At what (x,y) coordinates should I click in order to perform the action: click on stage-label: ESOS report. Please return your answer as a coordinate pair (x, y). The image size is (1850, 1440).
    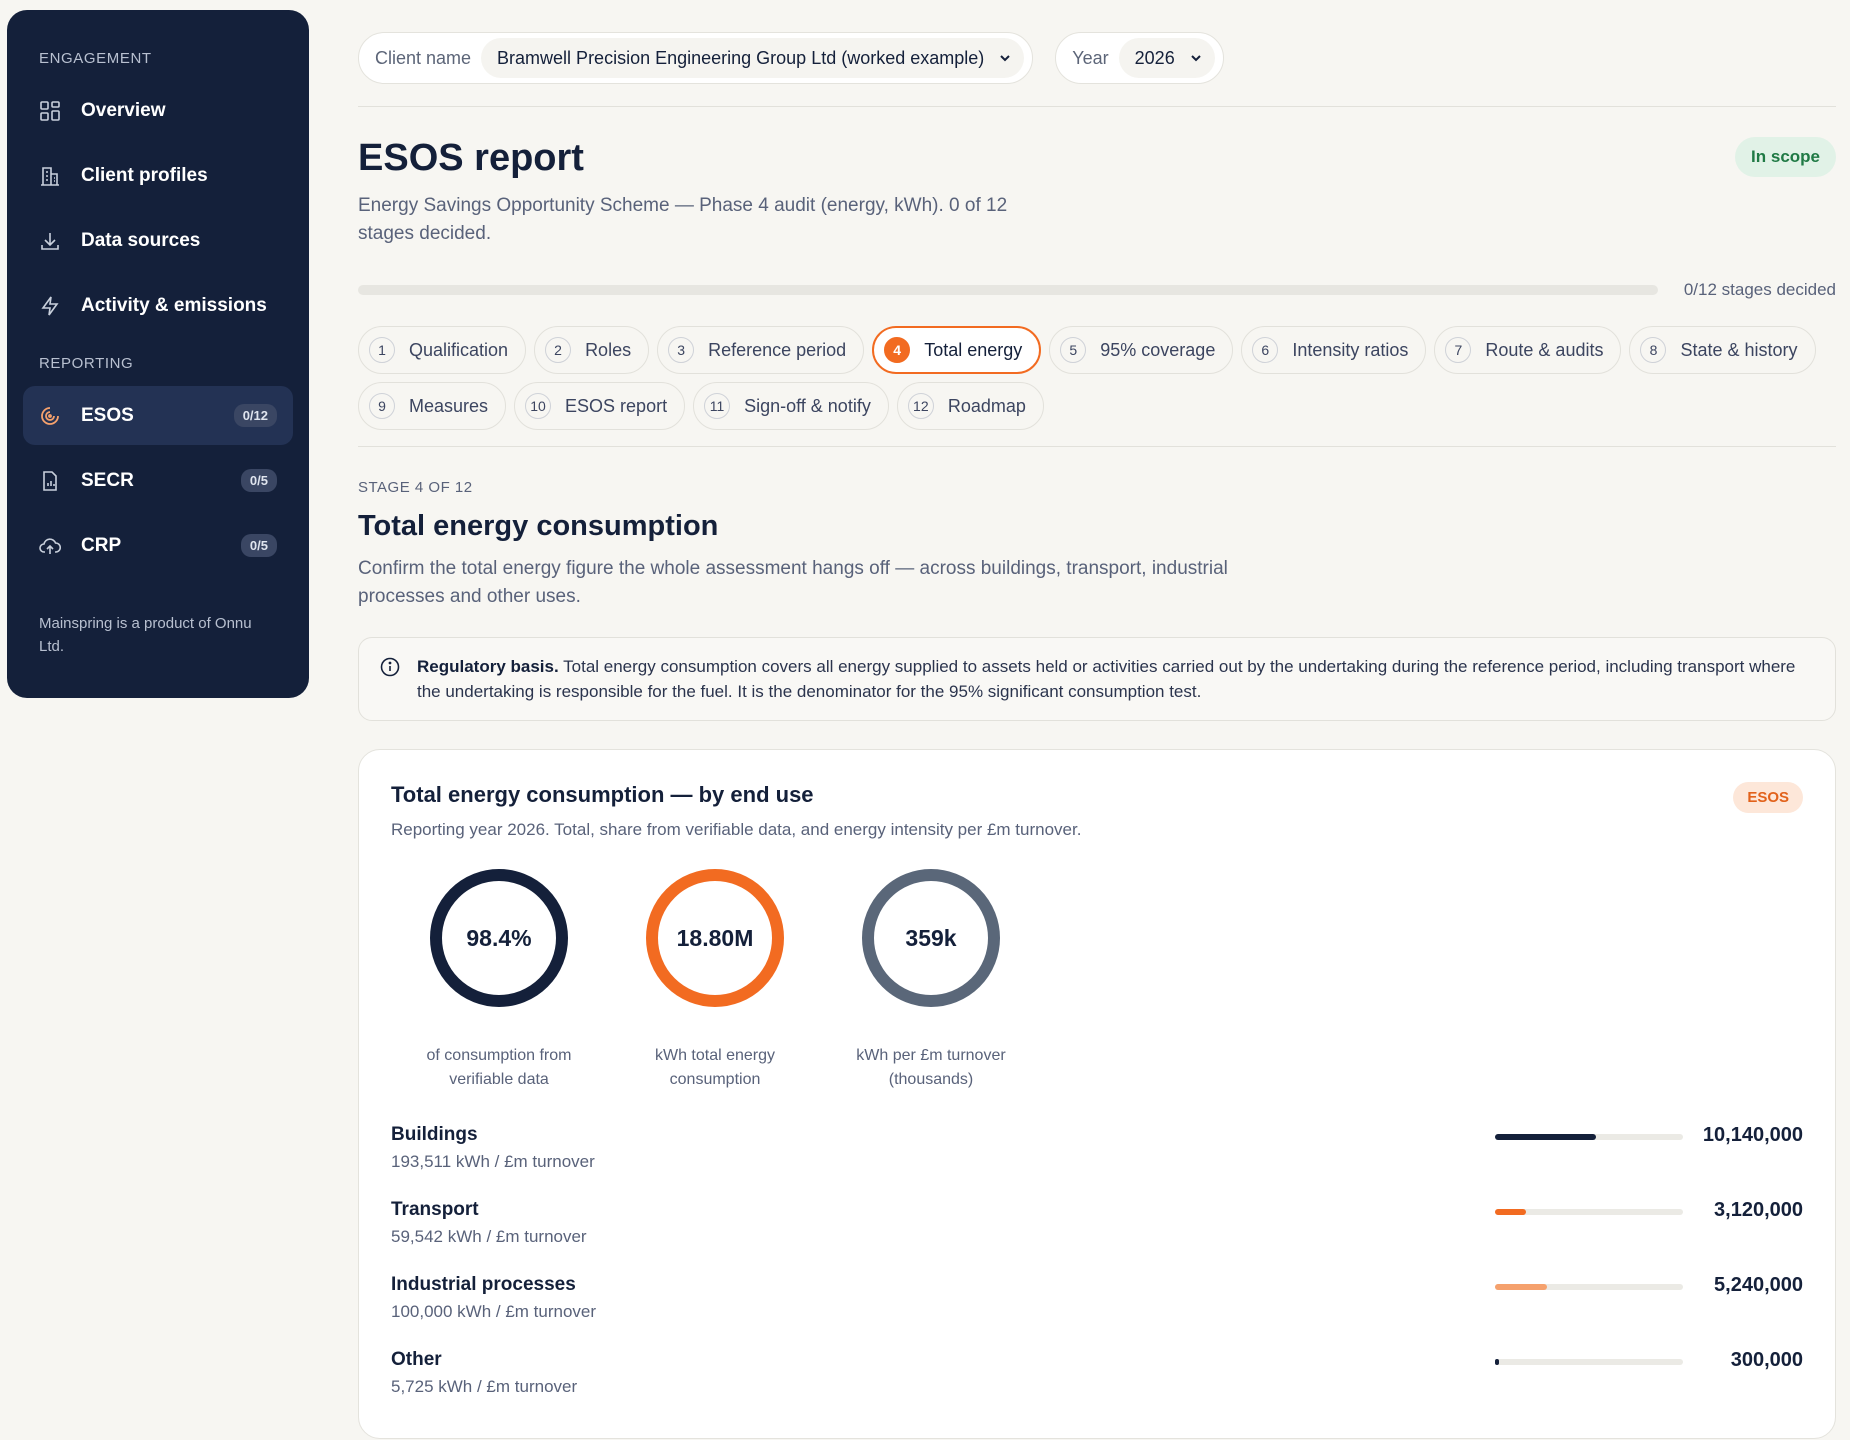
    Looking at the image, I should click on (616, 405).